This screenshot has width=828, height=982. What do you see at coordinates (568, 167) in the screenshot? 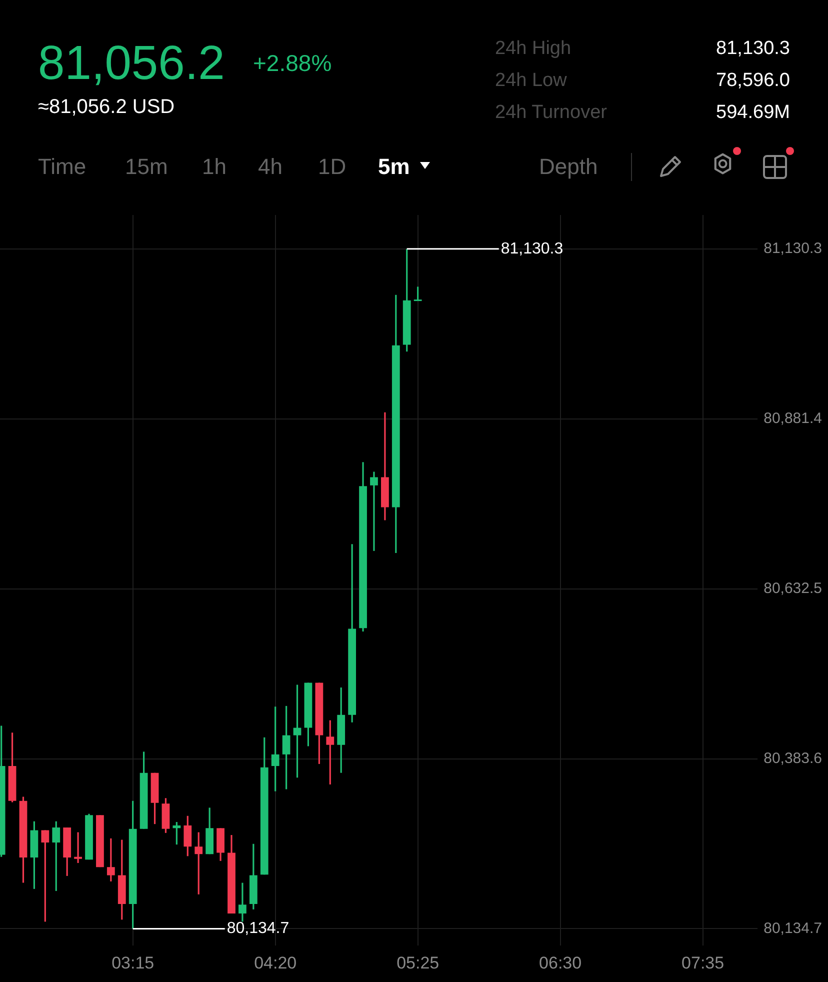
I see `text: Depth` at bounding box center [568, 167].